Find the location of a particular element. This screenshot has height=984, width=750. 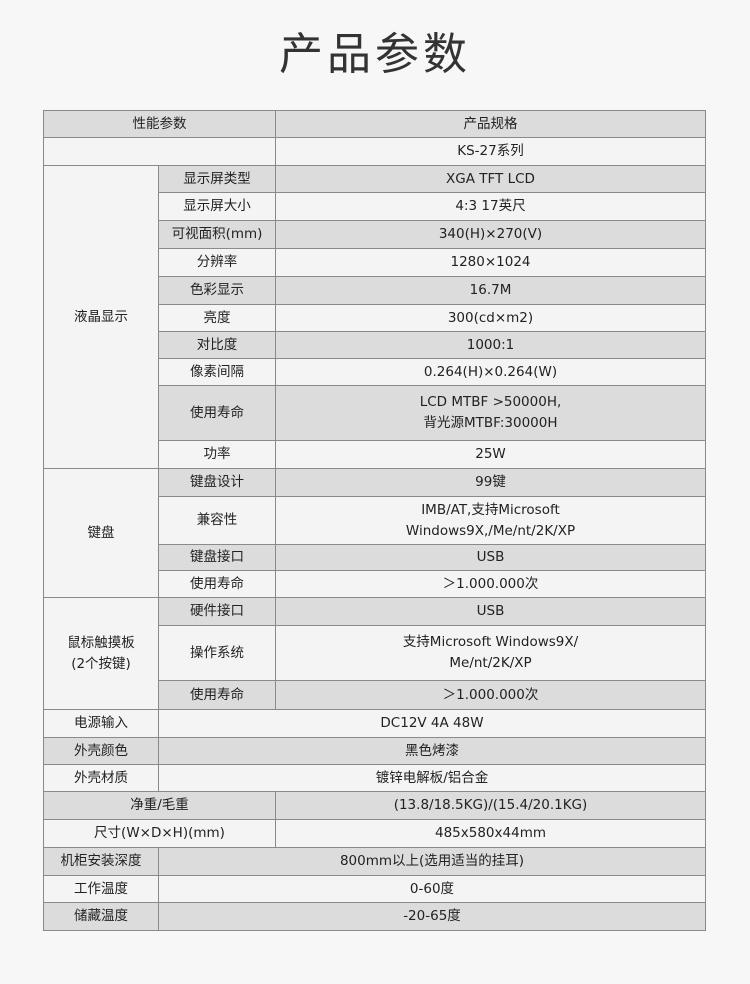

model-value: KS-27系列 is located at coordinates (490, 151).